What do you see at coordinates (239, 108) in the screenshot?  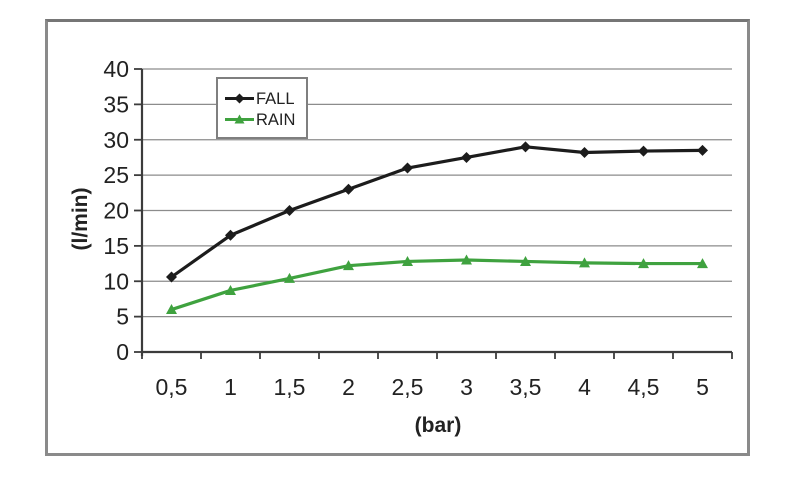 I see `legend-samples` at bounding box center [239, 108].